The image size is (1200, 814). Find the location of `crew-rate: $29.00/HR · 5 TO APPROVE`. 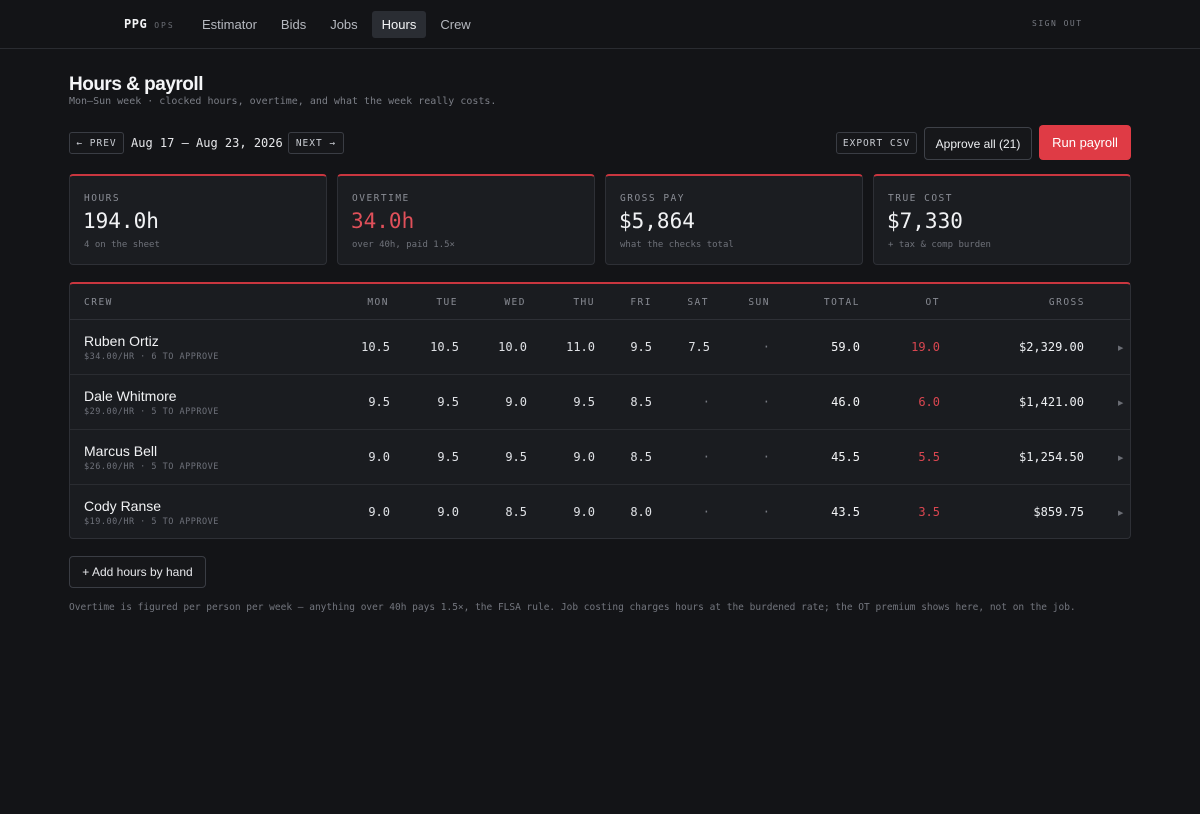

crew-rate: $29.00/HR · 5 TO APPROVE is located at coordinates (151, 412).